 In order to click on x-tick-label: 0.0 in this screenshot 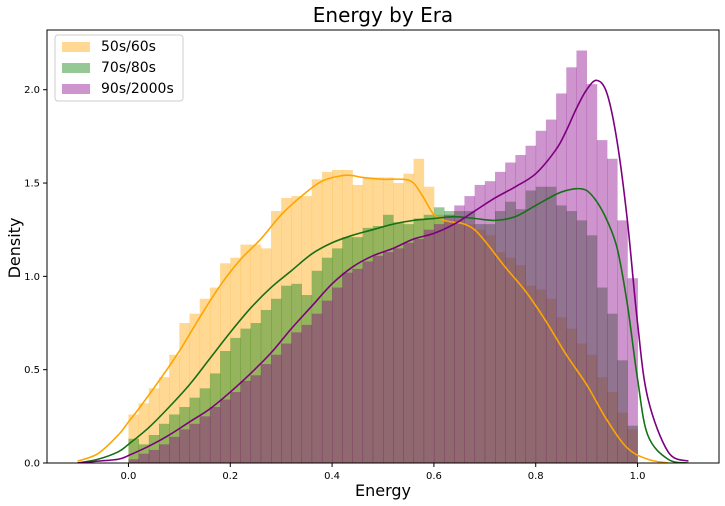, I will do `click(129, 476)`.